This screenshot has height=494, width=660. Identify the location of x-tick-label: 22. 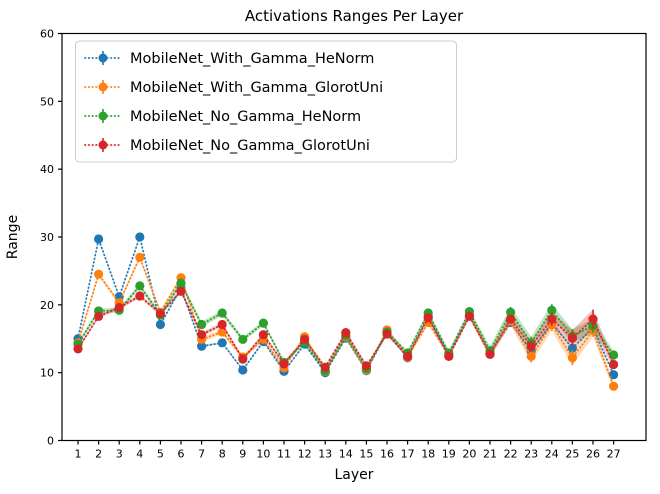
(511, 454).